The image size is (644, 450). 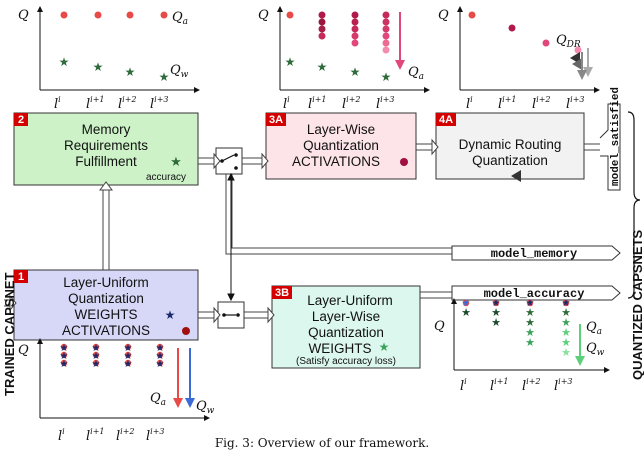 What do you see at coordinates (109, 59) in the screenshot?
I see `plot-top-left: Q Qa ★ ★ ★ ★ Qw li li+1 li+2 li+3` at bounding box center [109, 59].